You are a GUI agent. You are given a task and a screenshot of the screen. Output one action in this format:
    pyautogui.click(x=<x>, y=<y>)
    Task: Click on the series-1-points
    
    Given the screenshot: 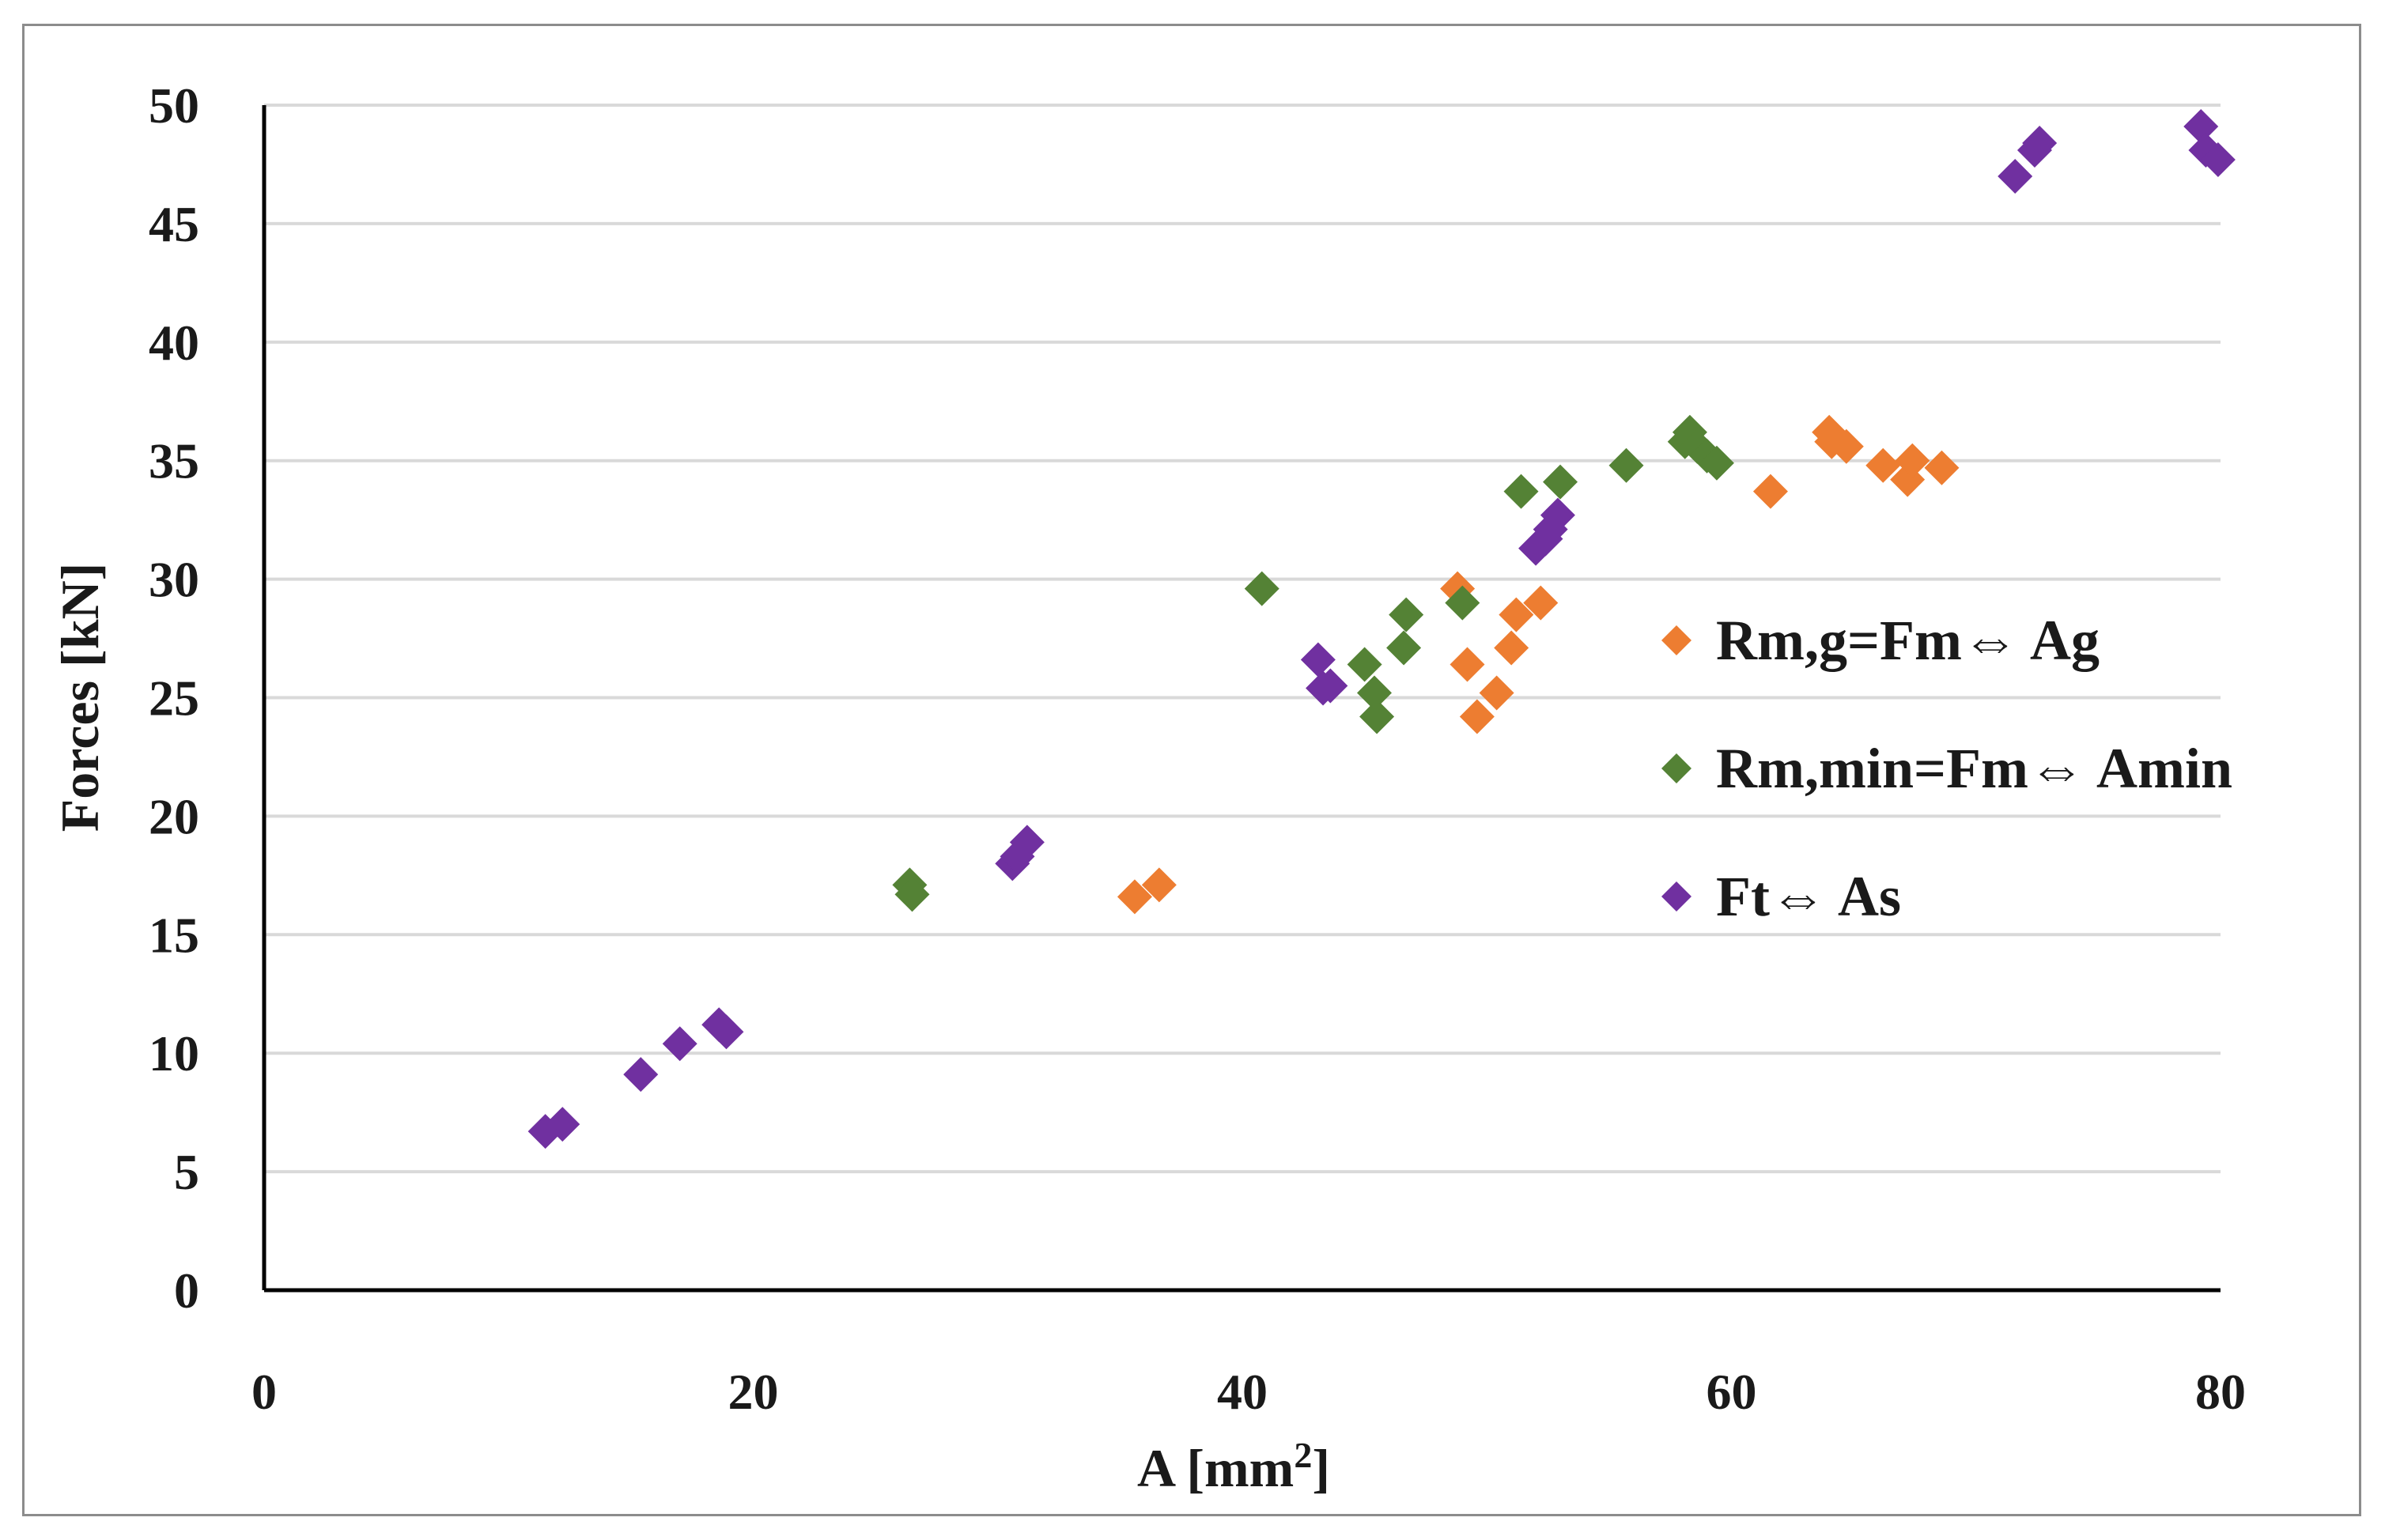 What is the action you would take?
    pyautogui.click(x=1538, y=664)
    